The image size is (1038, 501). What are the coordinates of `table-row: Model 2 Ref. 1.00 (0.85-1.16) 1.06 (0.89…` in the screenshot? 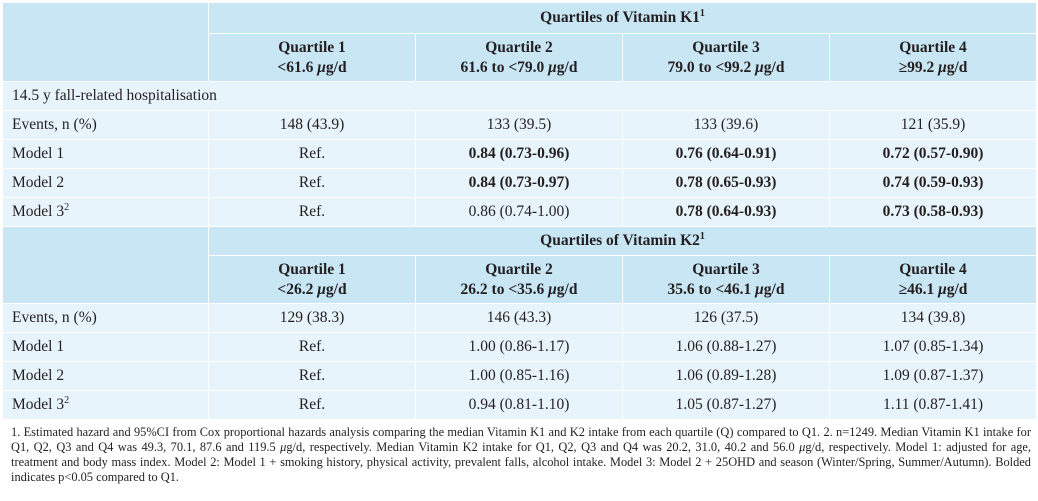 It's located at (520, 376).